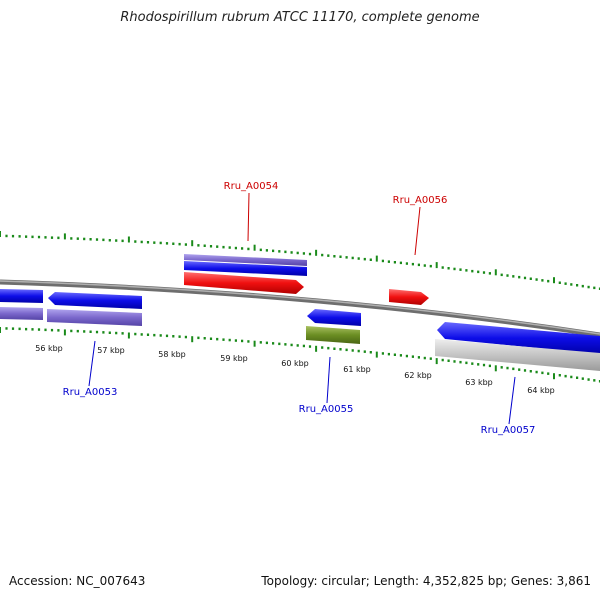  I want to click on leader-line-rru-a0054, so click(248, 217).